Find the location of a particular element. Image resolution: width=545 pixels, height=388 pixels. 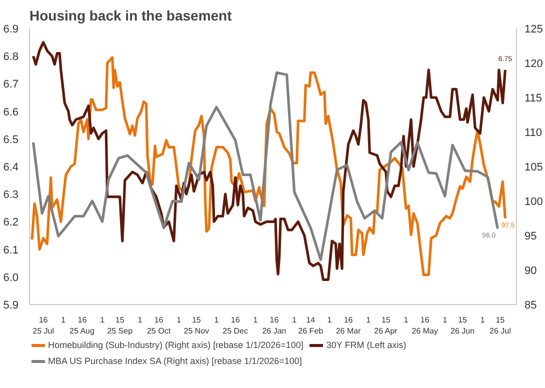

x-tick-label: 14 26 Feb is located at coordinates (311, 326).